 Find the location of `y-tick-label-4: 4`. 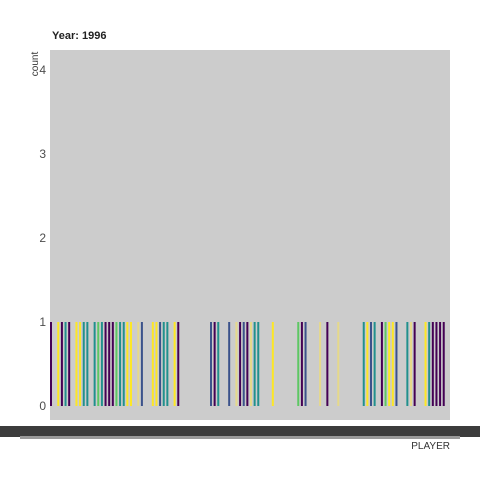

y-tick-label-4: 4 is located at coordinates (42, 70).